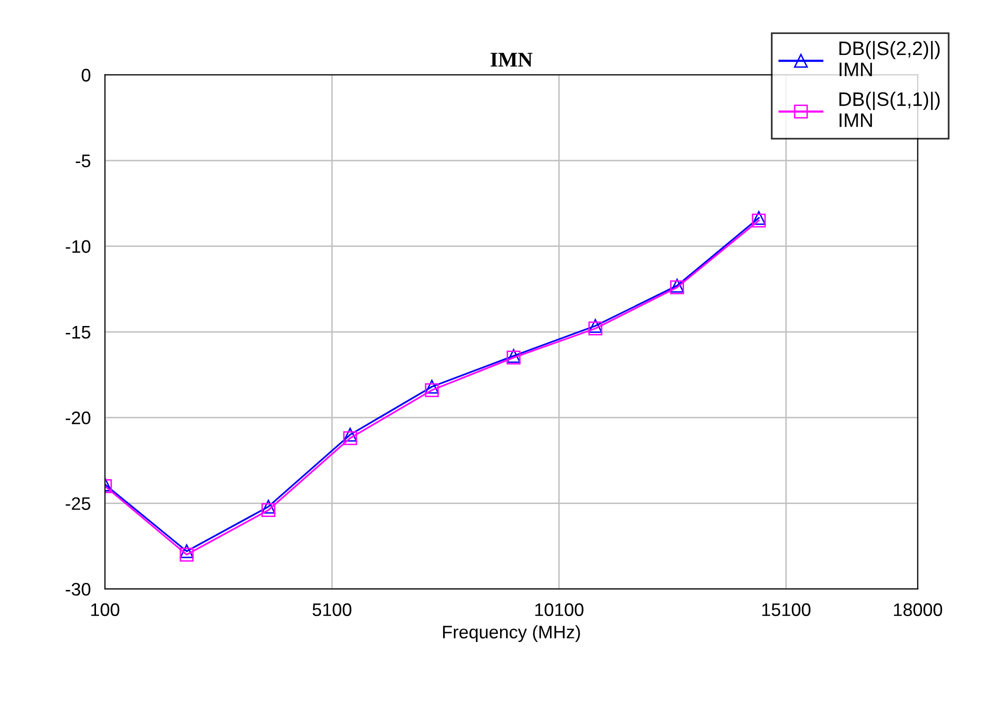  I want to click on x-tick-label: 5100, so click(332, 609).